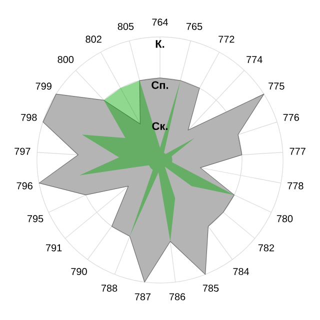 This screenshot has height=320, width=320. I want to click on spoke-label: 790, so click(79, 272).